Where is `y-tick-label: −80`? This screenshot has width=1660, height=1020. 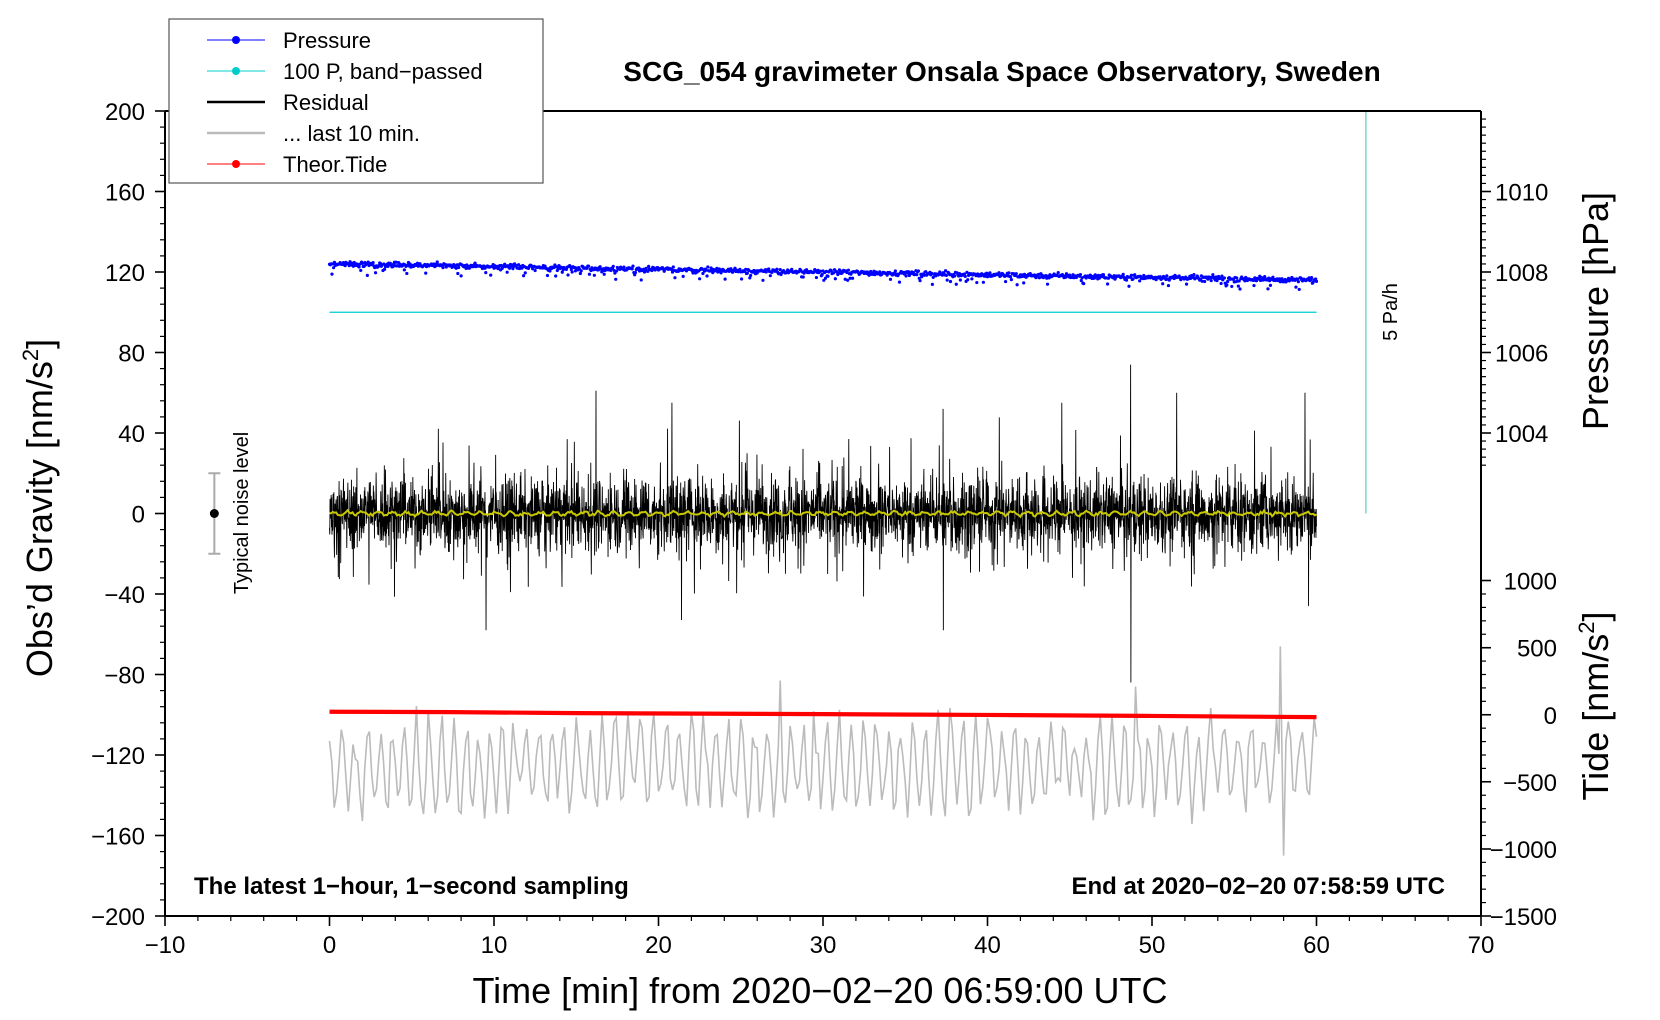 y-tick-label: −80 is located at coordinates (124, 676).